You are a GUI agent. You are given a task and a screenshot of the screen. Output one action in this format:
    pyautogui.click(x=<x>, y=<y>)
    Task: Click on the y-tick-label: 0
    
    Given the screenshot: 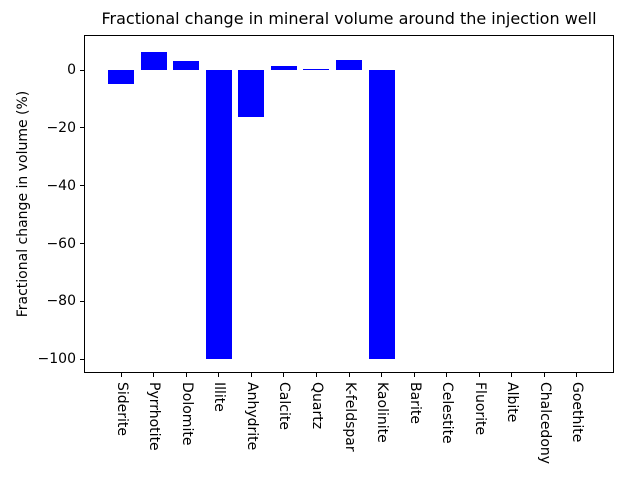 What is the action you would take?
    pyautogui.click(x=71, y=70)
    